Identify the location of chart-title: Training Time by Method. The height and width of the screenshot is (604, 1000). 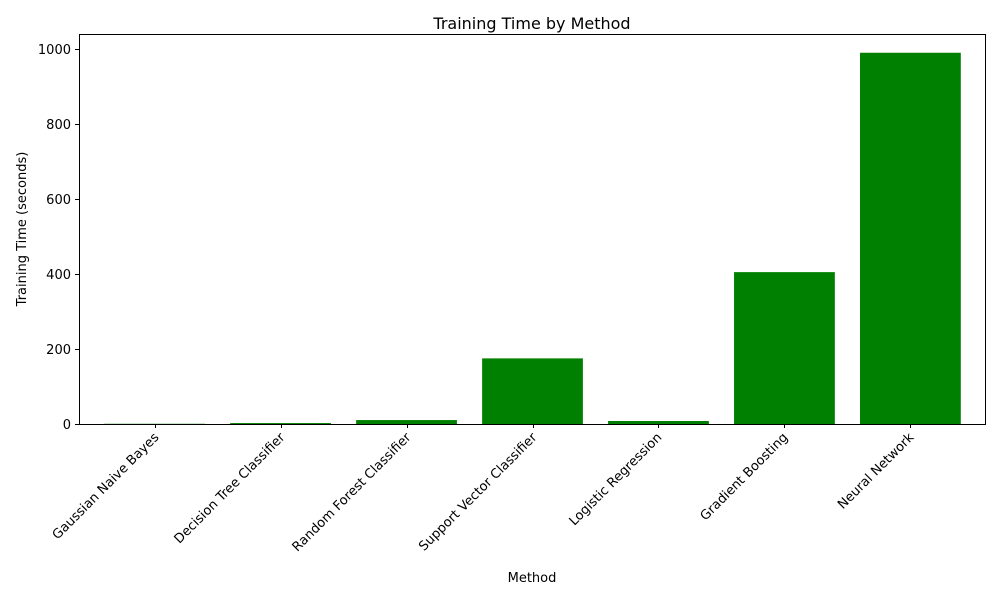
(531, 23).